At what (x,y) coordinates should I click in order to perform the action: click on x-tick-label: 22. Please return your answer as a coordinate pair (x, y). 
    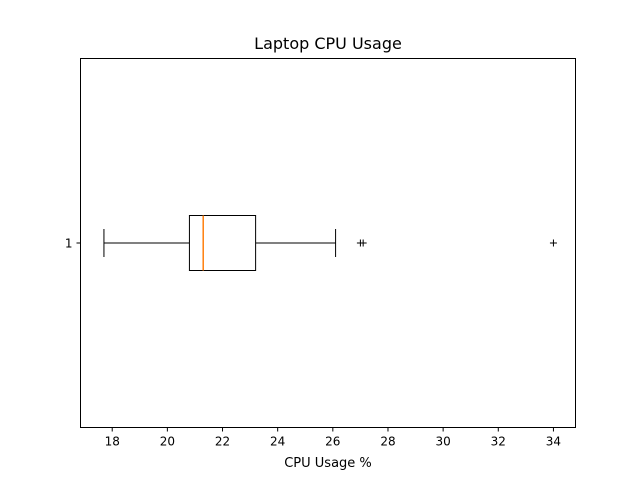
    Looking at the image, I should click on (222, 442).